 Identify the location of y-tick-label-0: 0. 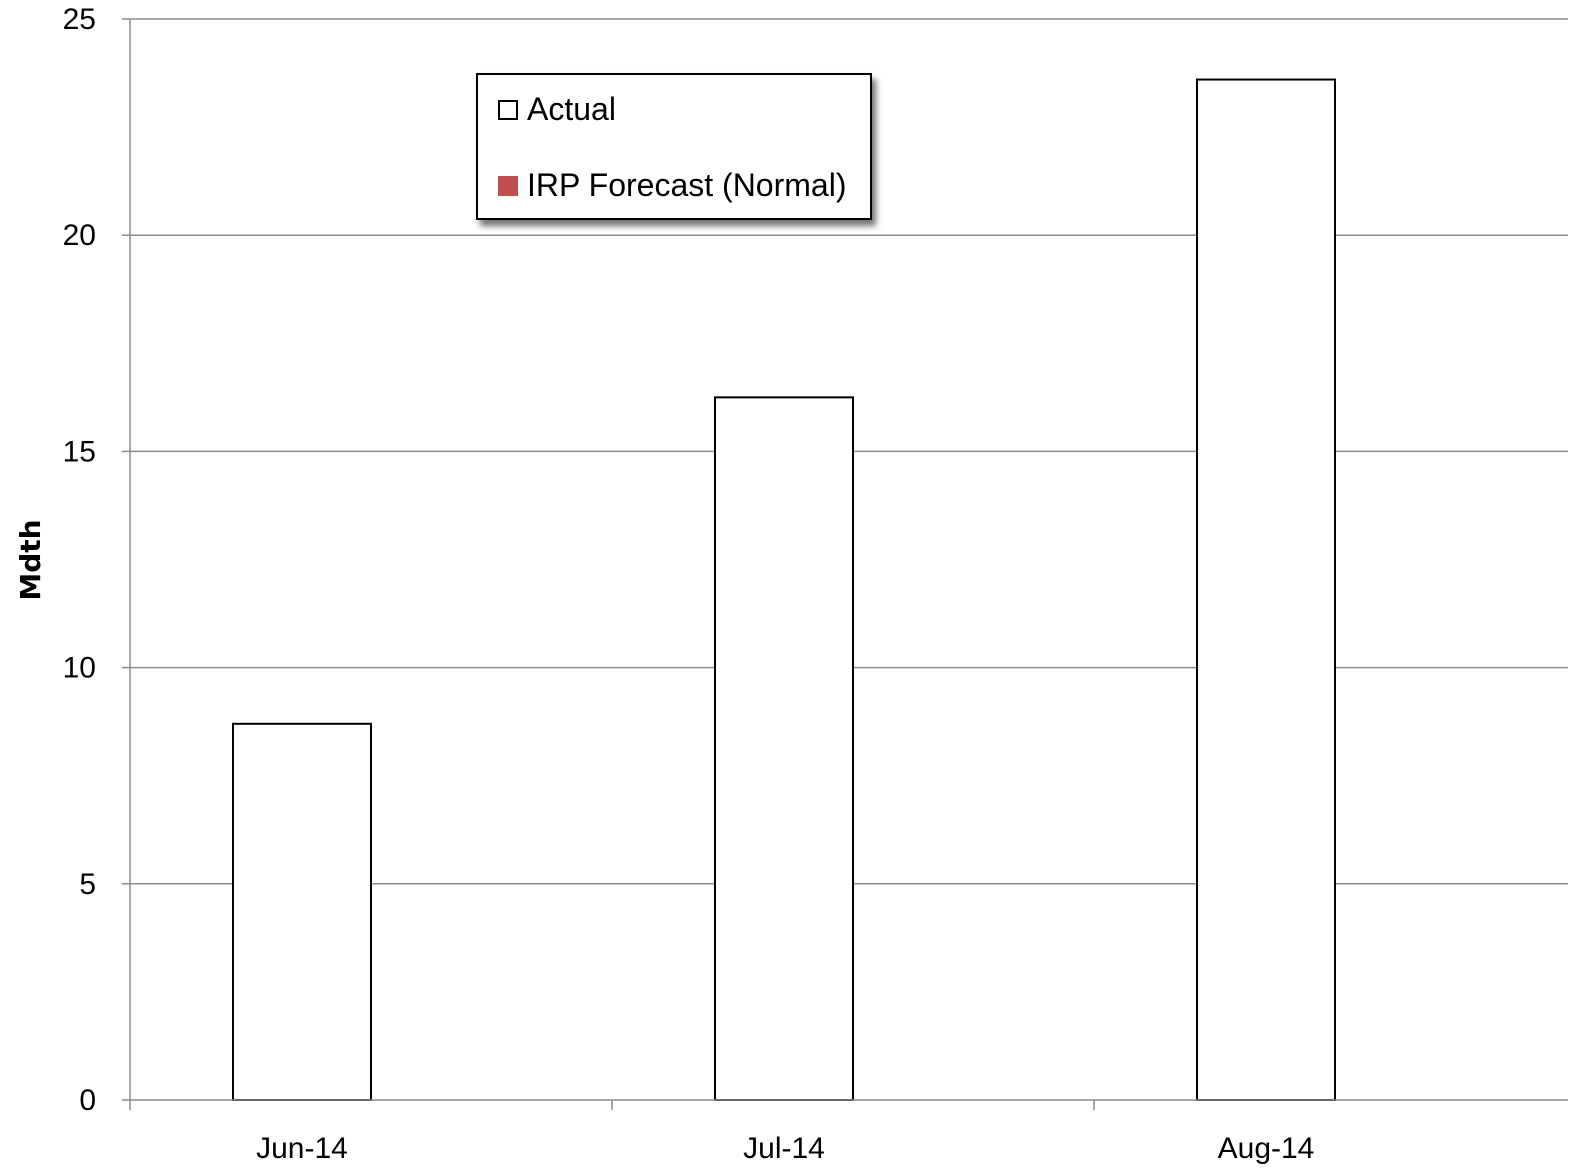
(87, 1100).